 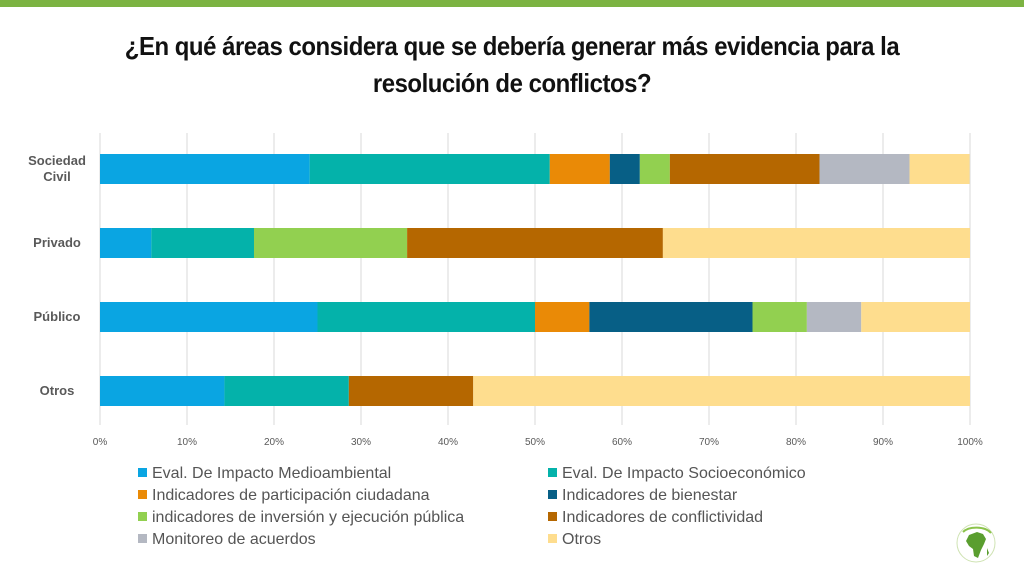 I want to click on y-category-label-line: Sociedad, so click(x=57, y=160).